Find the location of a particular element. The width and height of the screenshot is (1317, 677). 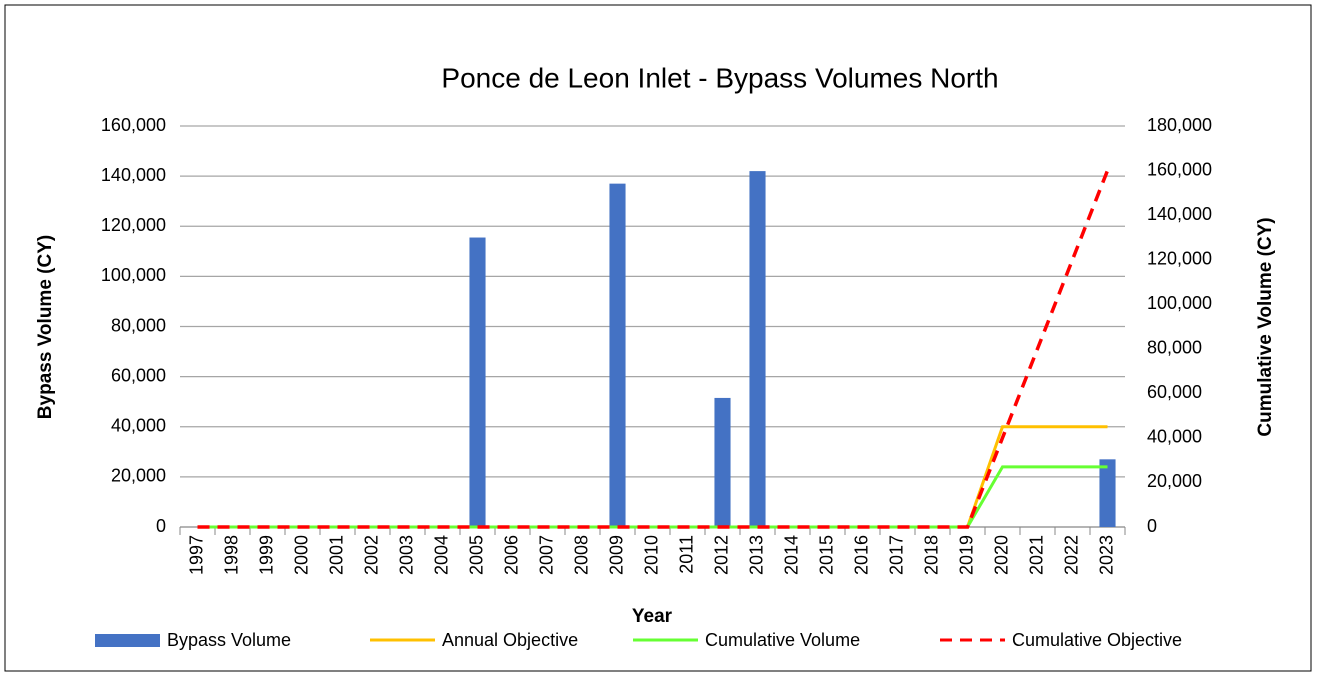

y-tick-label: 80,000 is located at coordinates (138, 325).